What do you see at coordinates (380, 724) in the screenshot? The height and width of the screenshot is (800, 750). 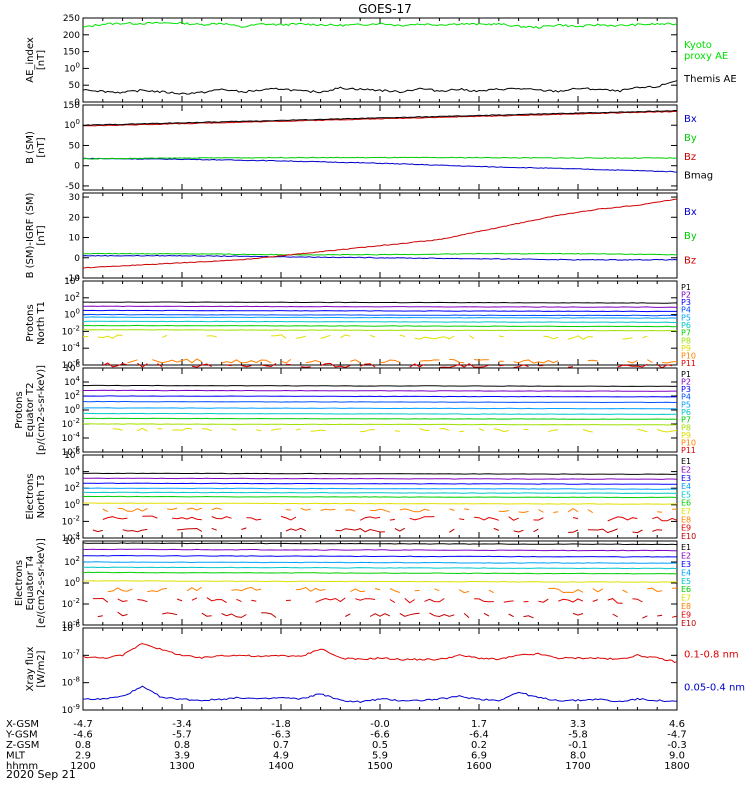 I see `x-row-value: -0.0` at bounding box center [380, 724].